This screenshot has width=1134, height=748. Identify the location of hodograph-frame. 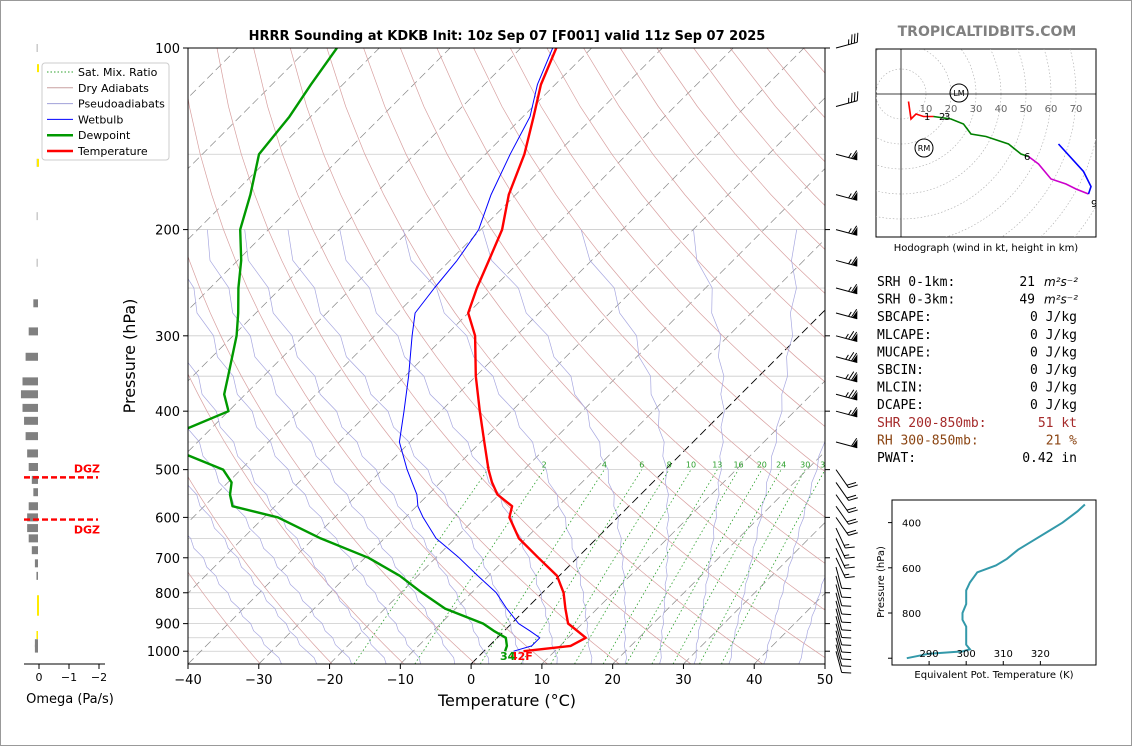
(986, 143).